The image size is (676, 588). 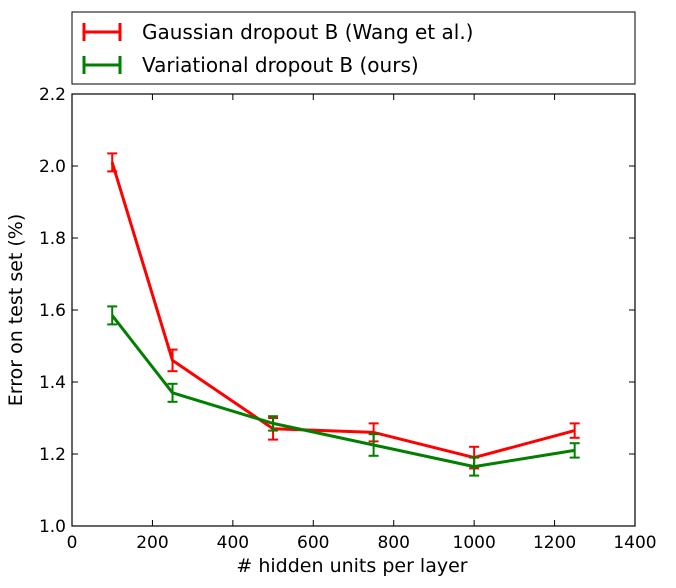 I want to click on x-tick-label: 0, so click(x=72, y=543).